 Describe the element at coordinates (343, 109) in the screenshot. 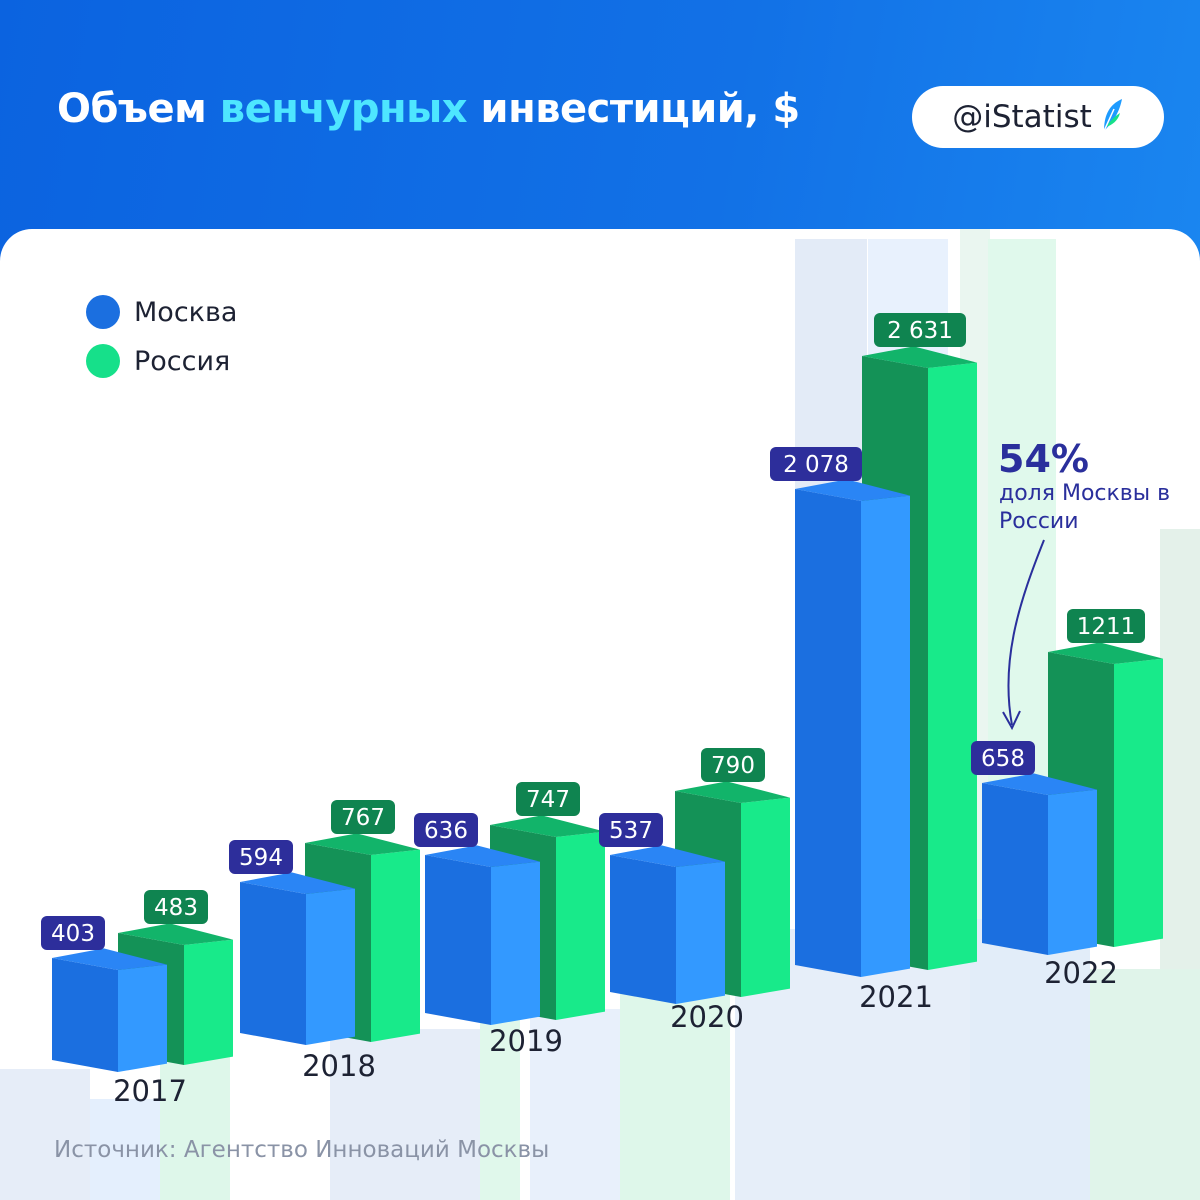

I see `title-highlight: венчурных` at that location.